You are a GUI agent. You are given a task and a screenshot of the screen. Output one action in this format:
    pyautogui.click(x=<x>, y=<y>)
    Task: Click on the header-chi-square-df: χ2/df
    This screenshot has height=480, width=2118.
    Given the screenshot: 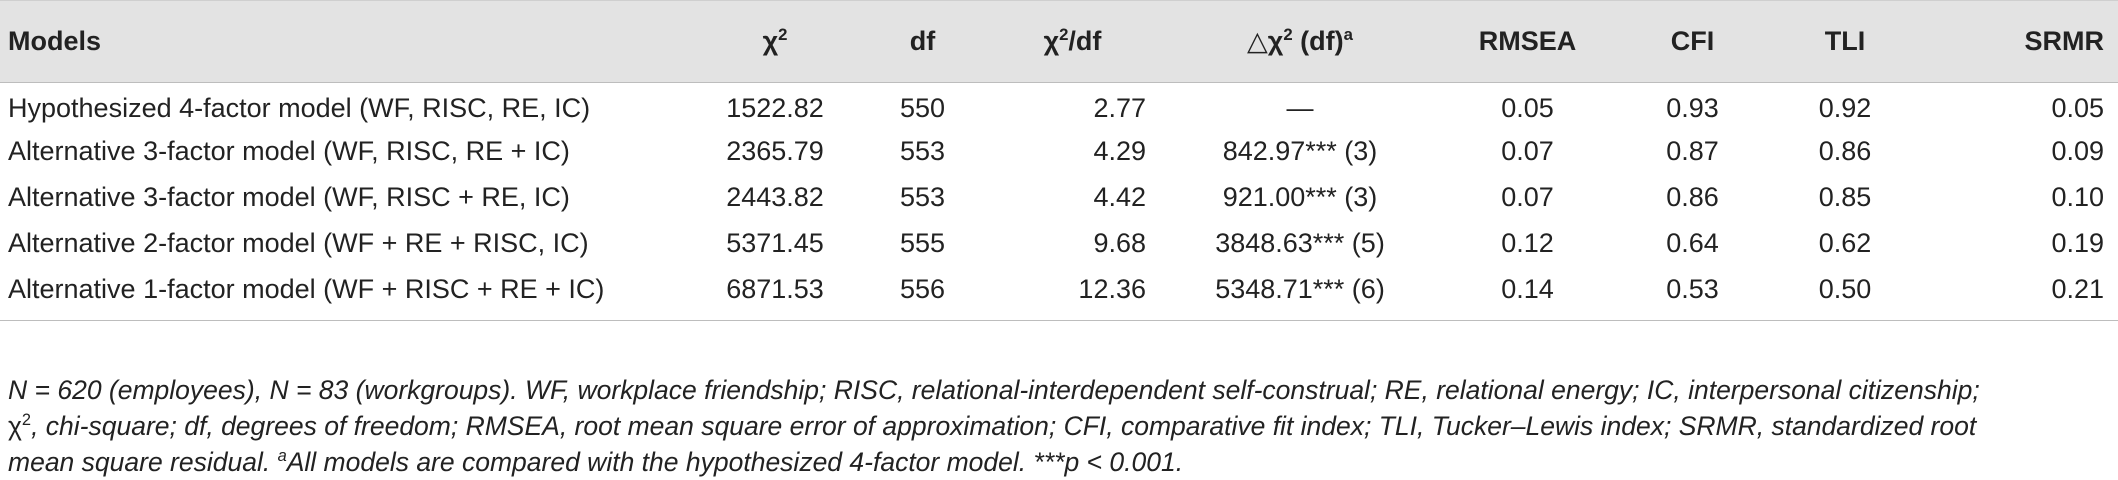 What is the action you would take?
    pyautogui.click(x=1072, y=41)
    